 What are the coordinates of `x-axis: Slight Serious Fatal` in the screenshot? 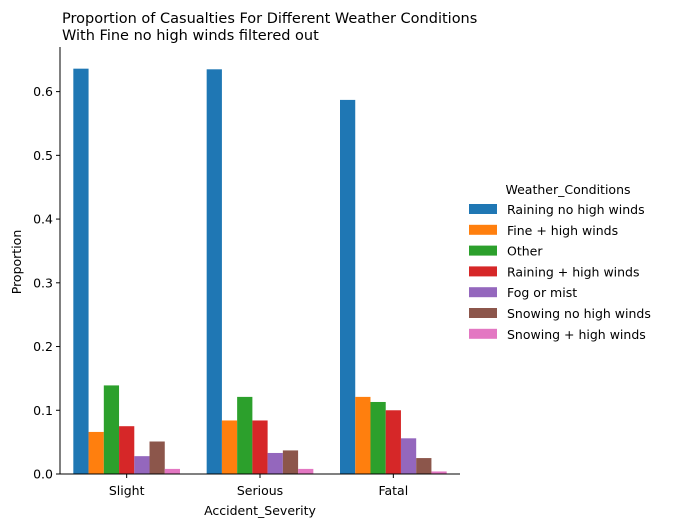 It's located at (260, 485).